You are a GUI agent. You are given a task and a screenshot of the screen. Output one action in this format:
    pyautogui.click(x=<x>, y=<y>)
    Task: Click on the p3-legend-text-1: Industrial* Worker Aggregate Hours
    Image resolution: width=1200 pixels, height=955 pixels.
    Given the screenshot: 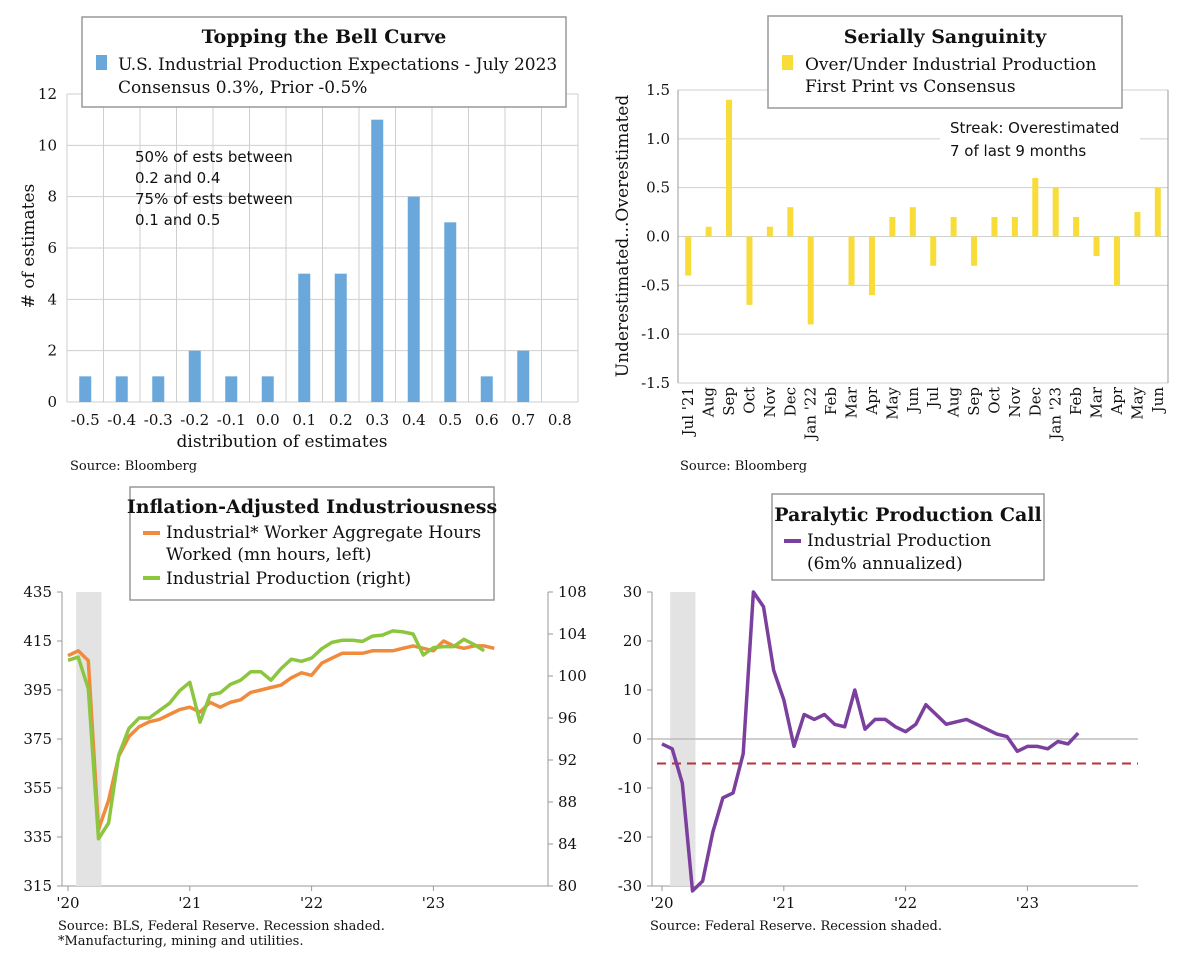 What is the action you would take?
    pyautogui.click(x=323, y=533)
    